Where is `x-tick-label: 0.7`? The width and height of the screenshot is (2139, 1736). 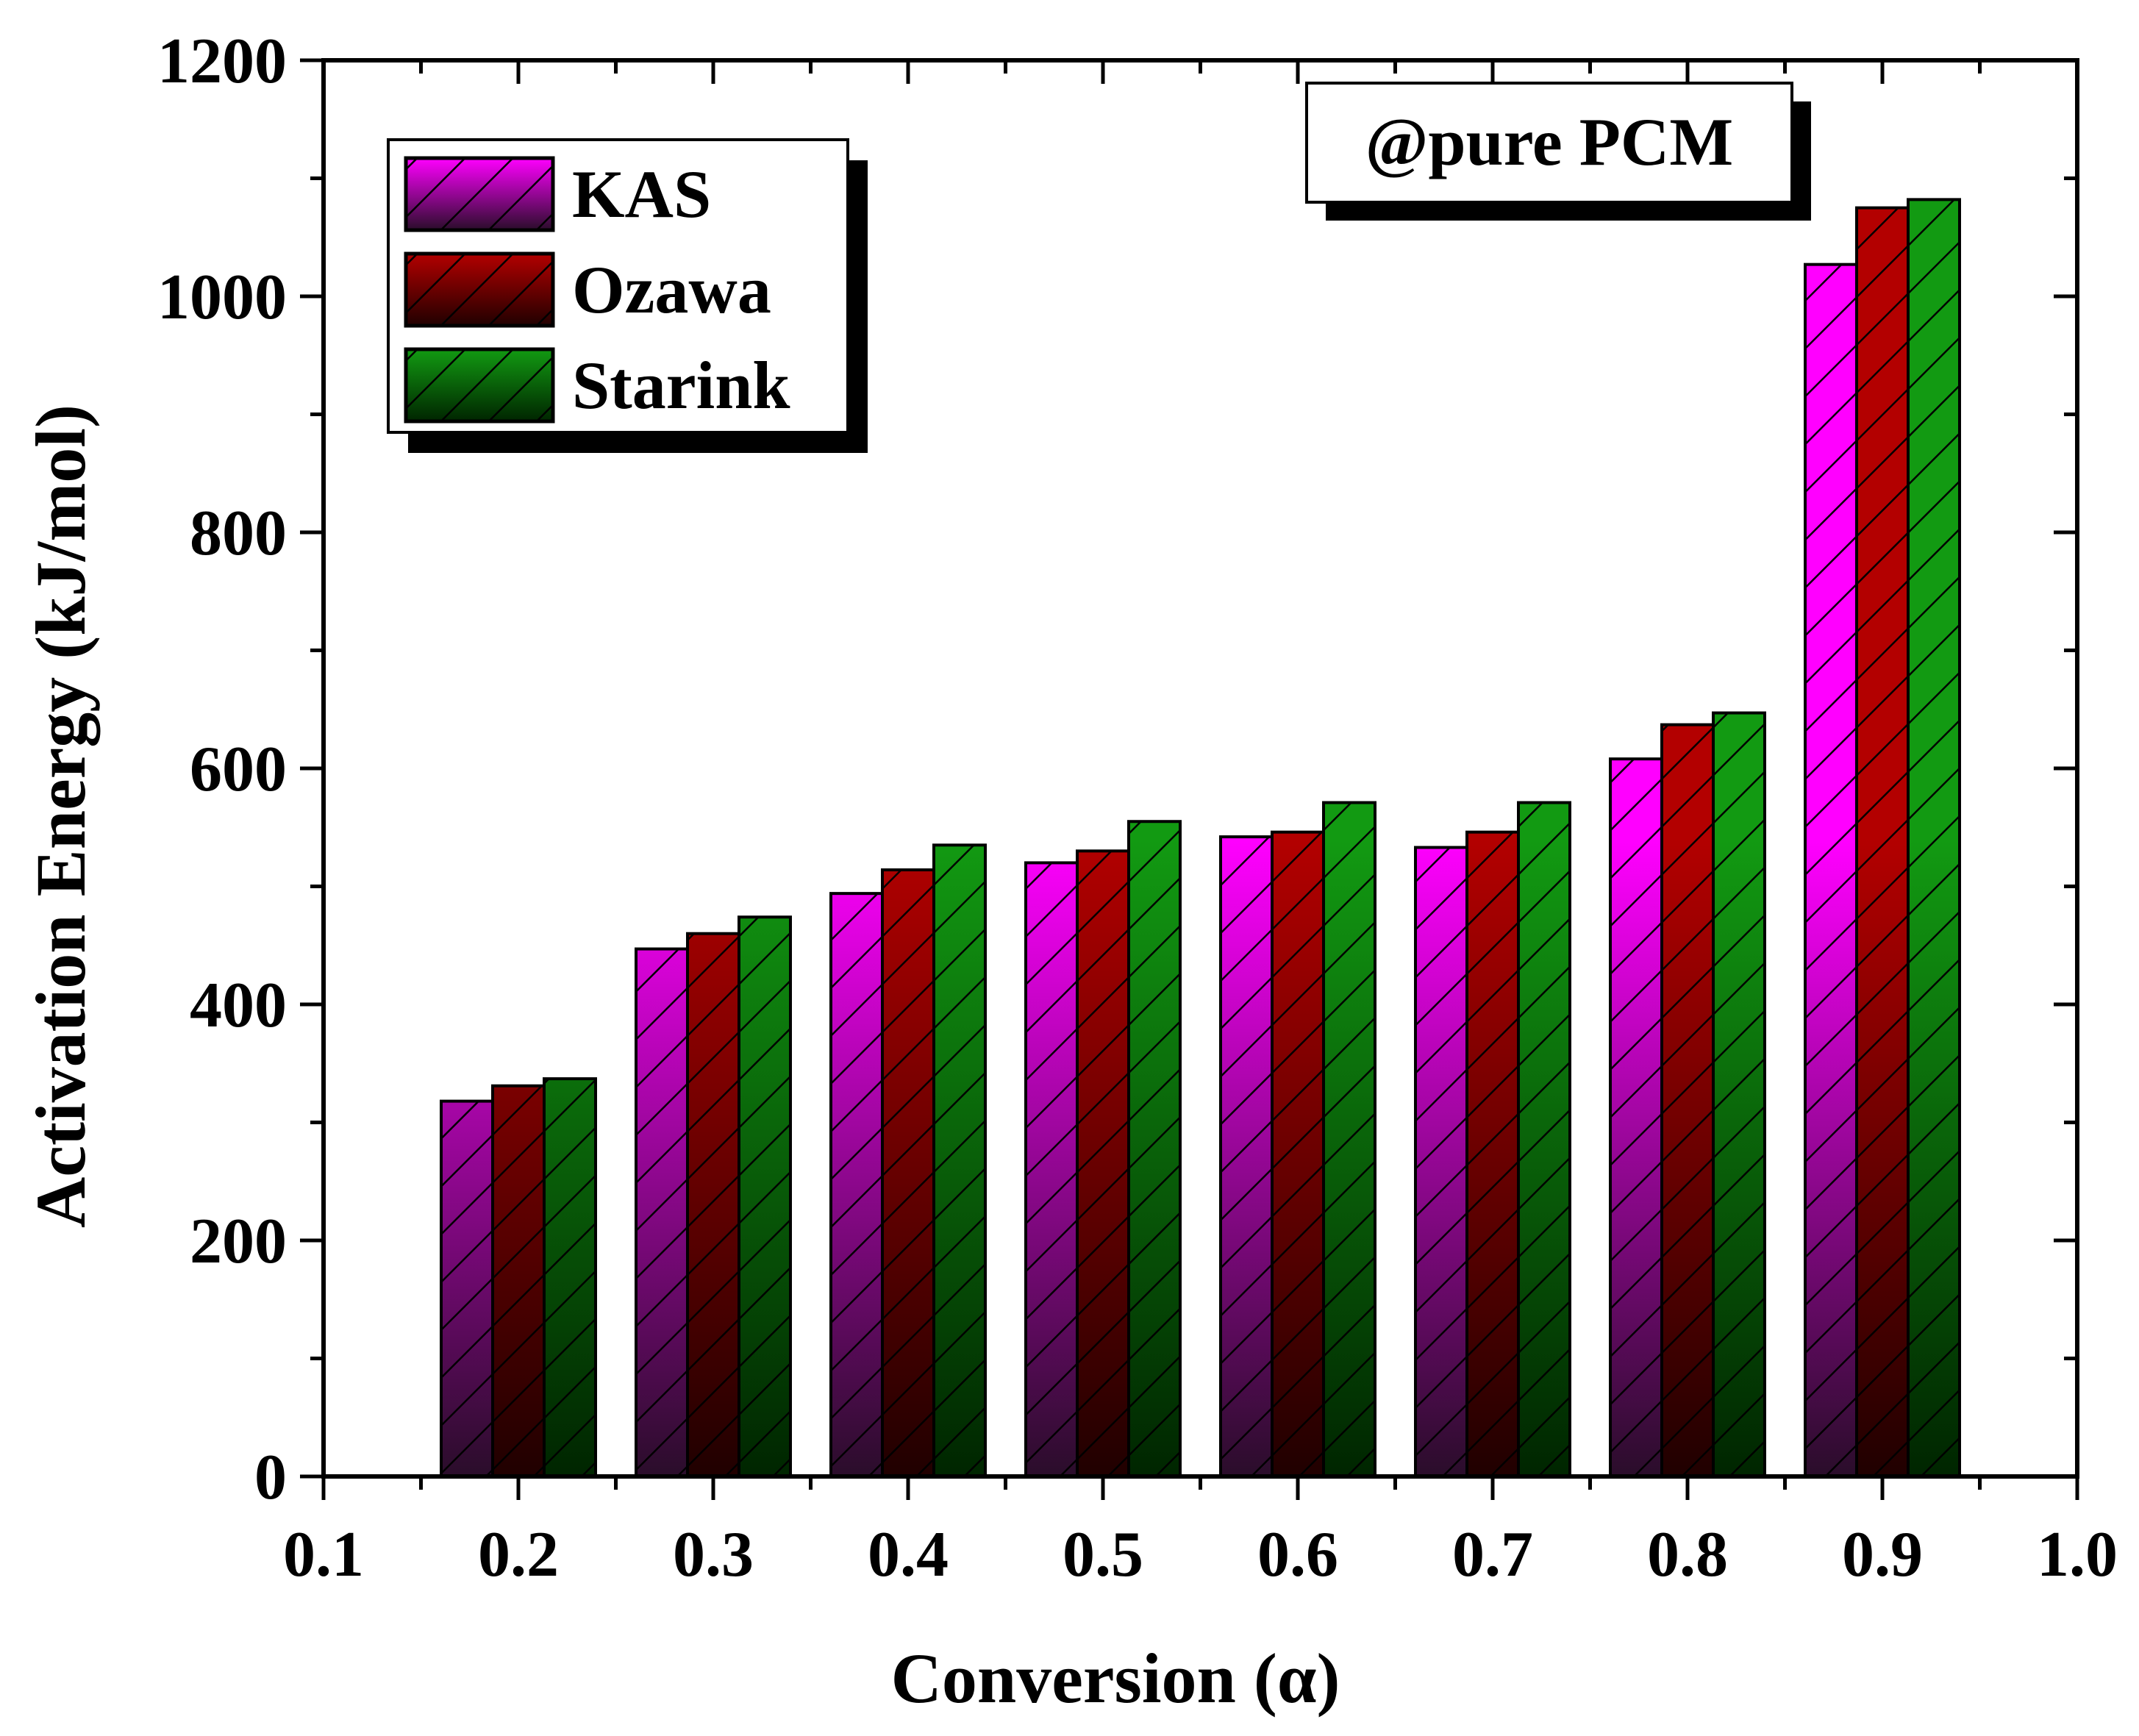 x-tick-label: 0.7 is located at coordinates (1492, 1554).